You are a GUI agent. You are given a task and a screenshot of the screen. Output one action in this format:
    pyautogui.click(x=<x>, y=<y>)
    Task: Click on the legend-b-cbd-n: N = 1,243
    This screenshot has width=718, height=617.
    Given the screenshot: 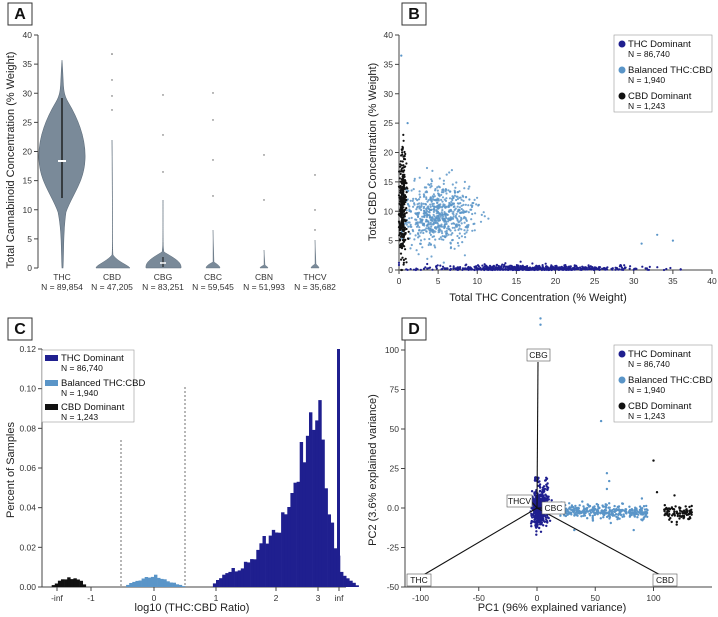 What is the action you would take?
    pyautogui.click(x=646, y=106)
    